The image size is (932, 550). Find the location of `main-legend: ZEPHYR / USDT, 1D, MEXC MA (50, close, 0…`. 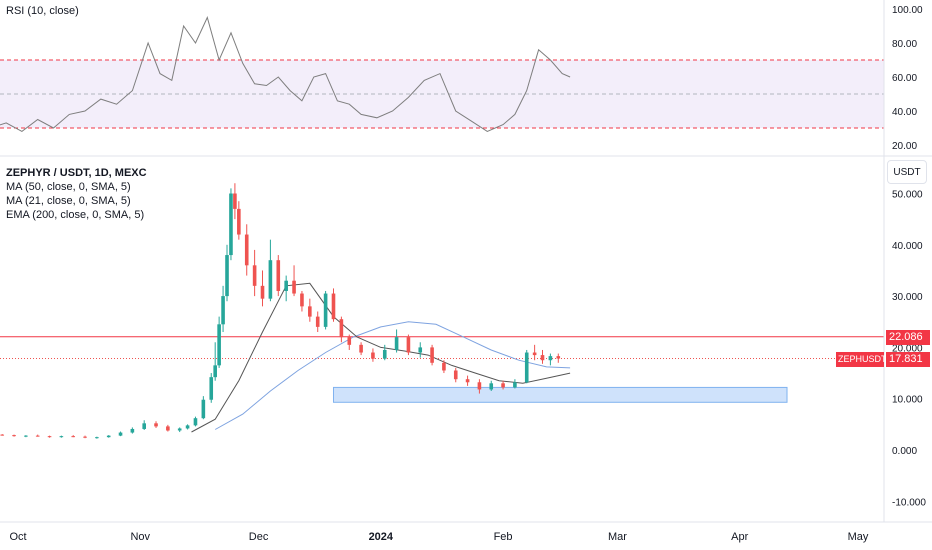

main-legend: ZEPHYR / USDT, 1D, MEXC MA (50, close, 0… is located at coordinates (76, 194).